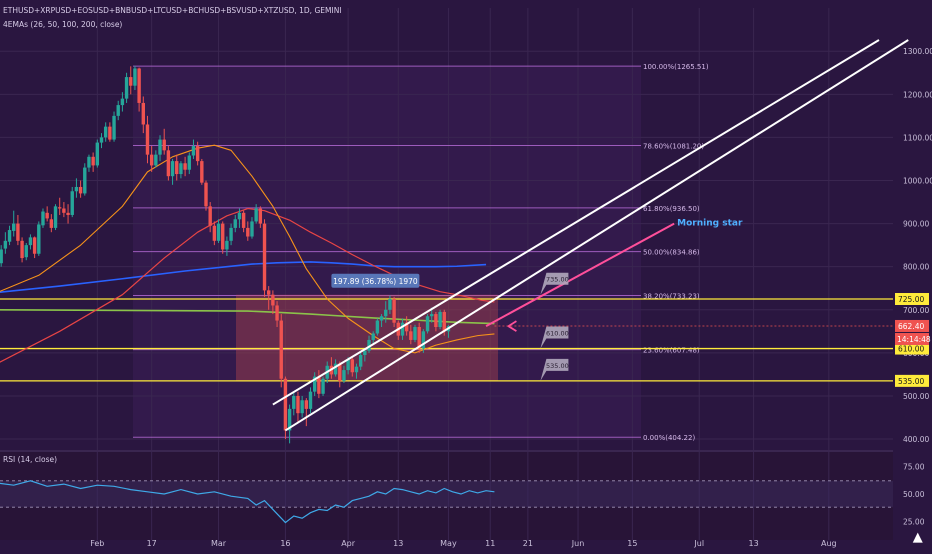 This screenshot has width=932, height=554. What do you see at coordinates (912, 338) in the screenshot?
I see `countdown-tag` at bounding box center [912, 338].